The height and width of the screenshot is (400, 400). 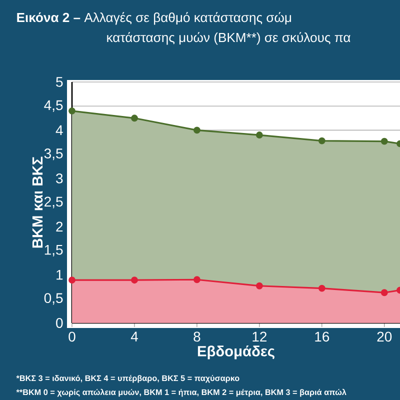 What do you see at coordinates (53, 250) in the screenshot?
I see `y-tick-label: 1,5` at bounding box center [53, 250].